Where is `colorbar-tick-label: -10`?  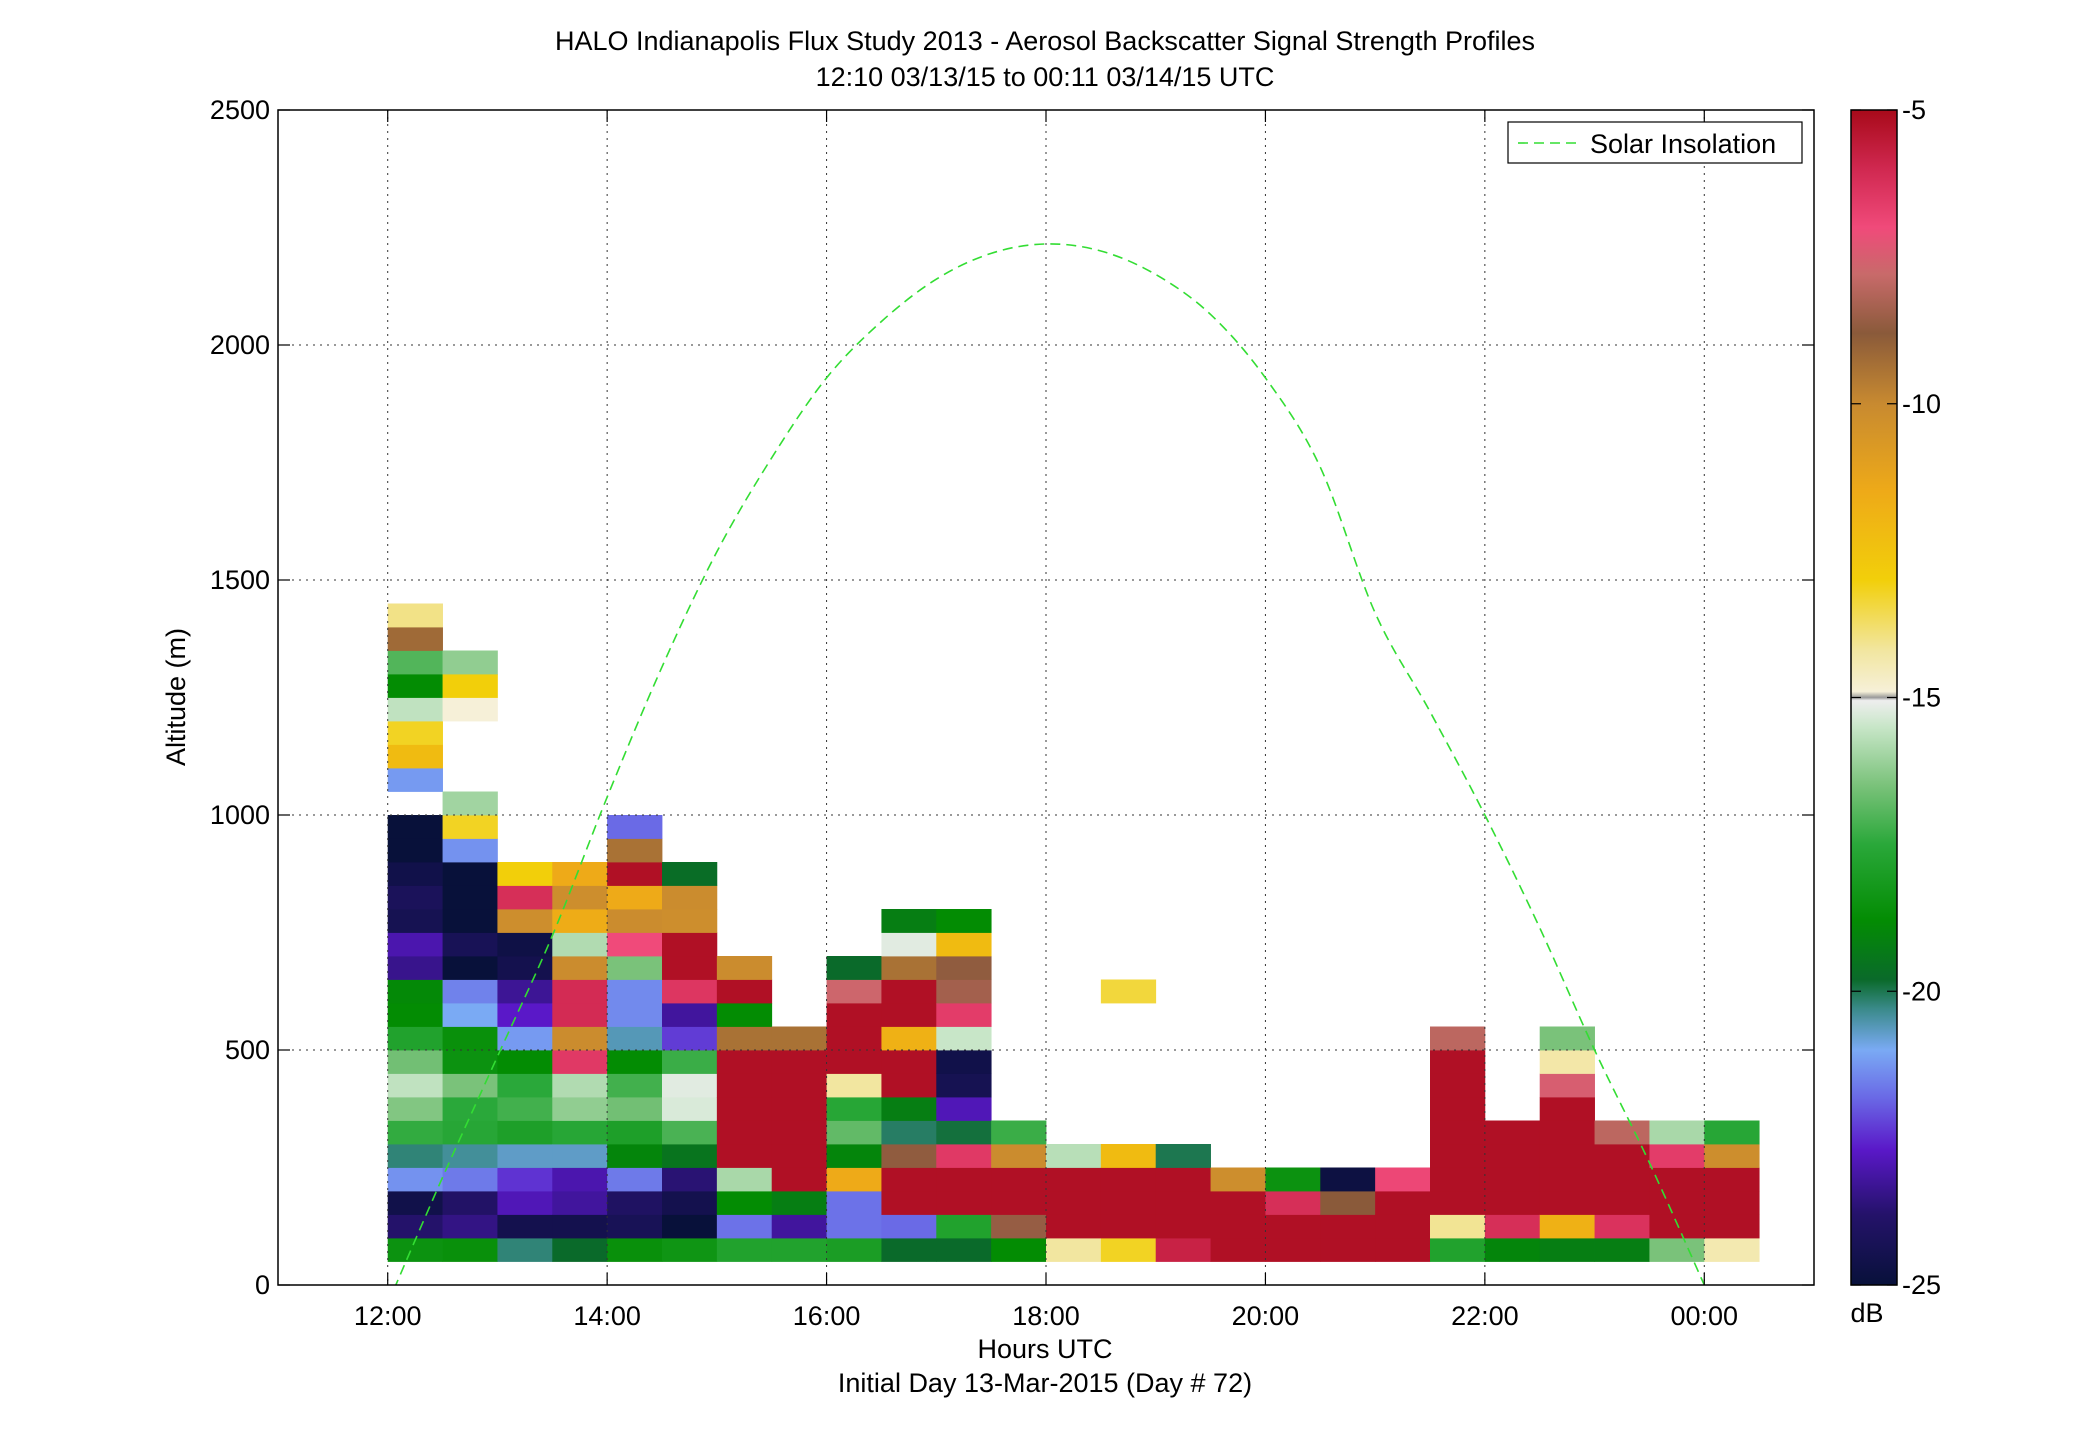
colorbar-tick-label: -10 is located at coordinates (1921, 404).